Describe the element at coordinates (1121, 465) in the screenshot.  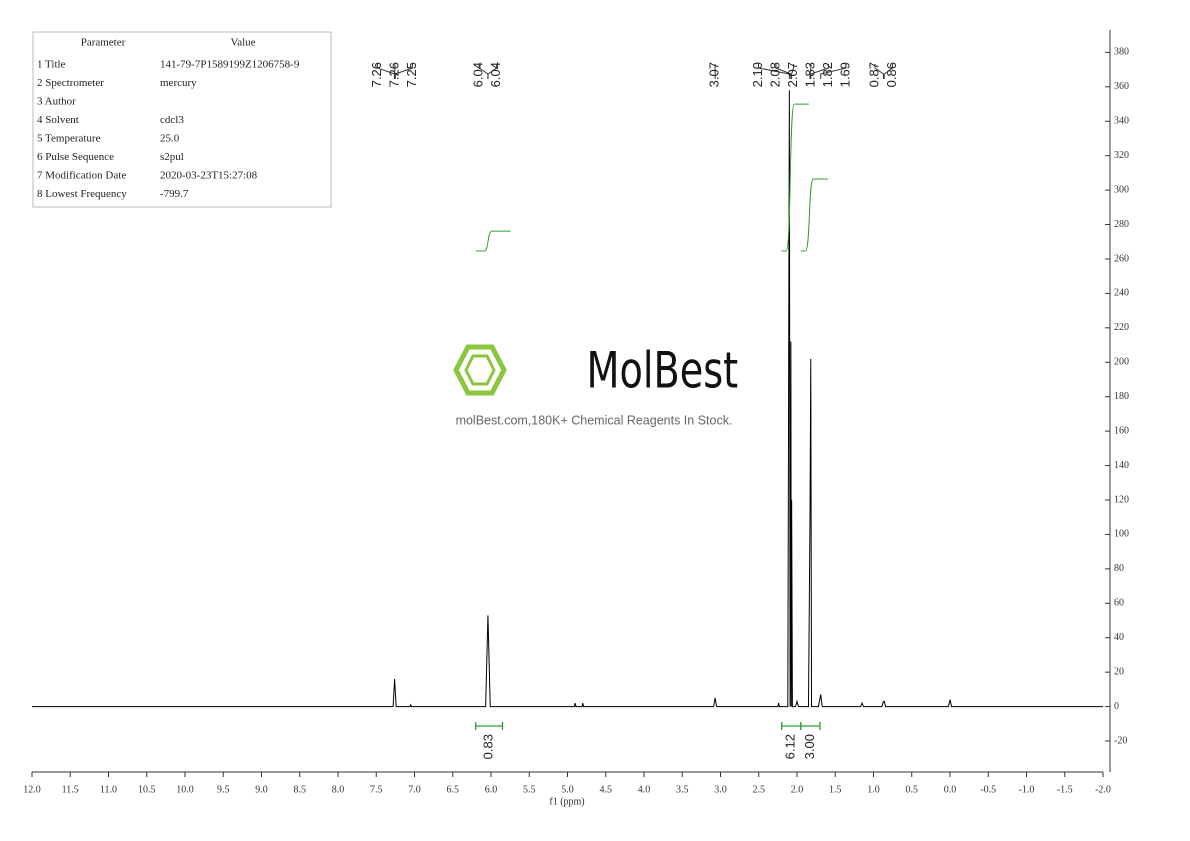
I see `y-tick-label: 140` at that location.